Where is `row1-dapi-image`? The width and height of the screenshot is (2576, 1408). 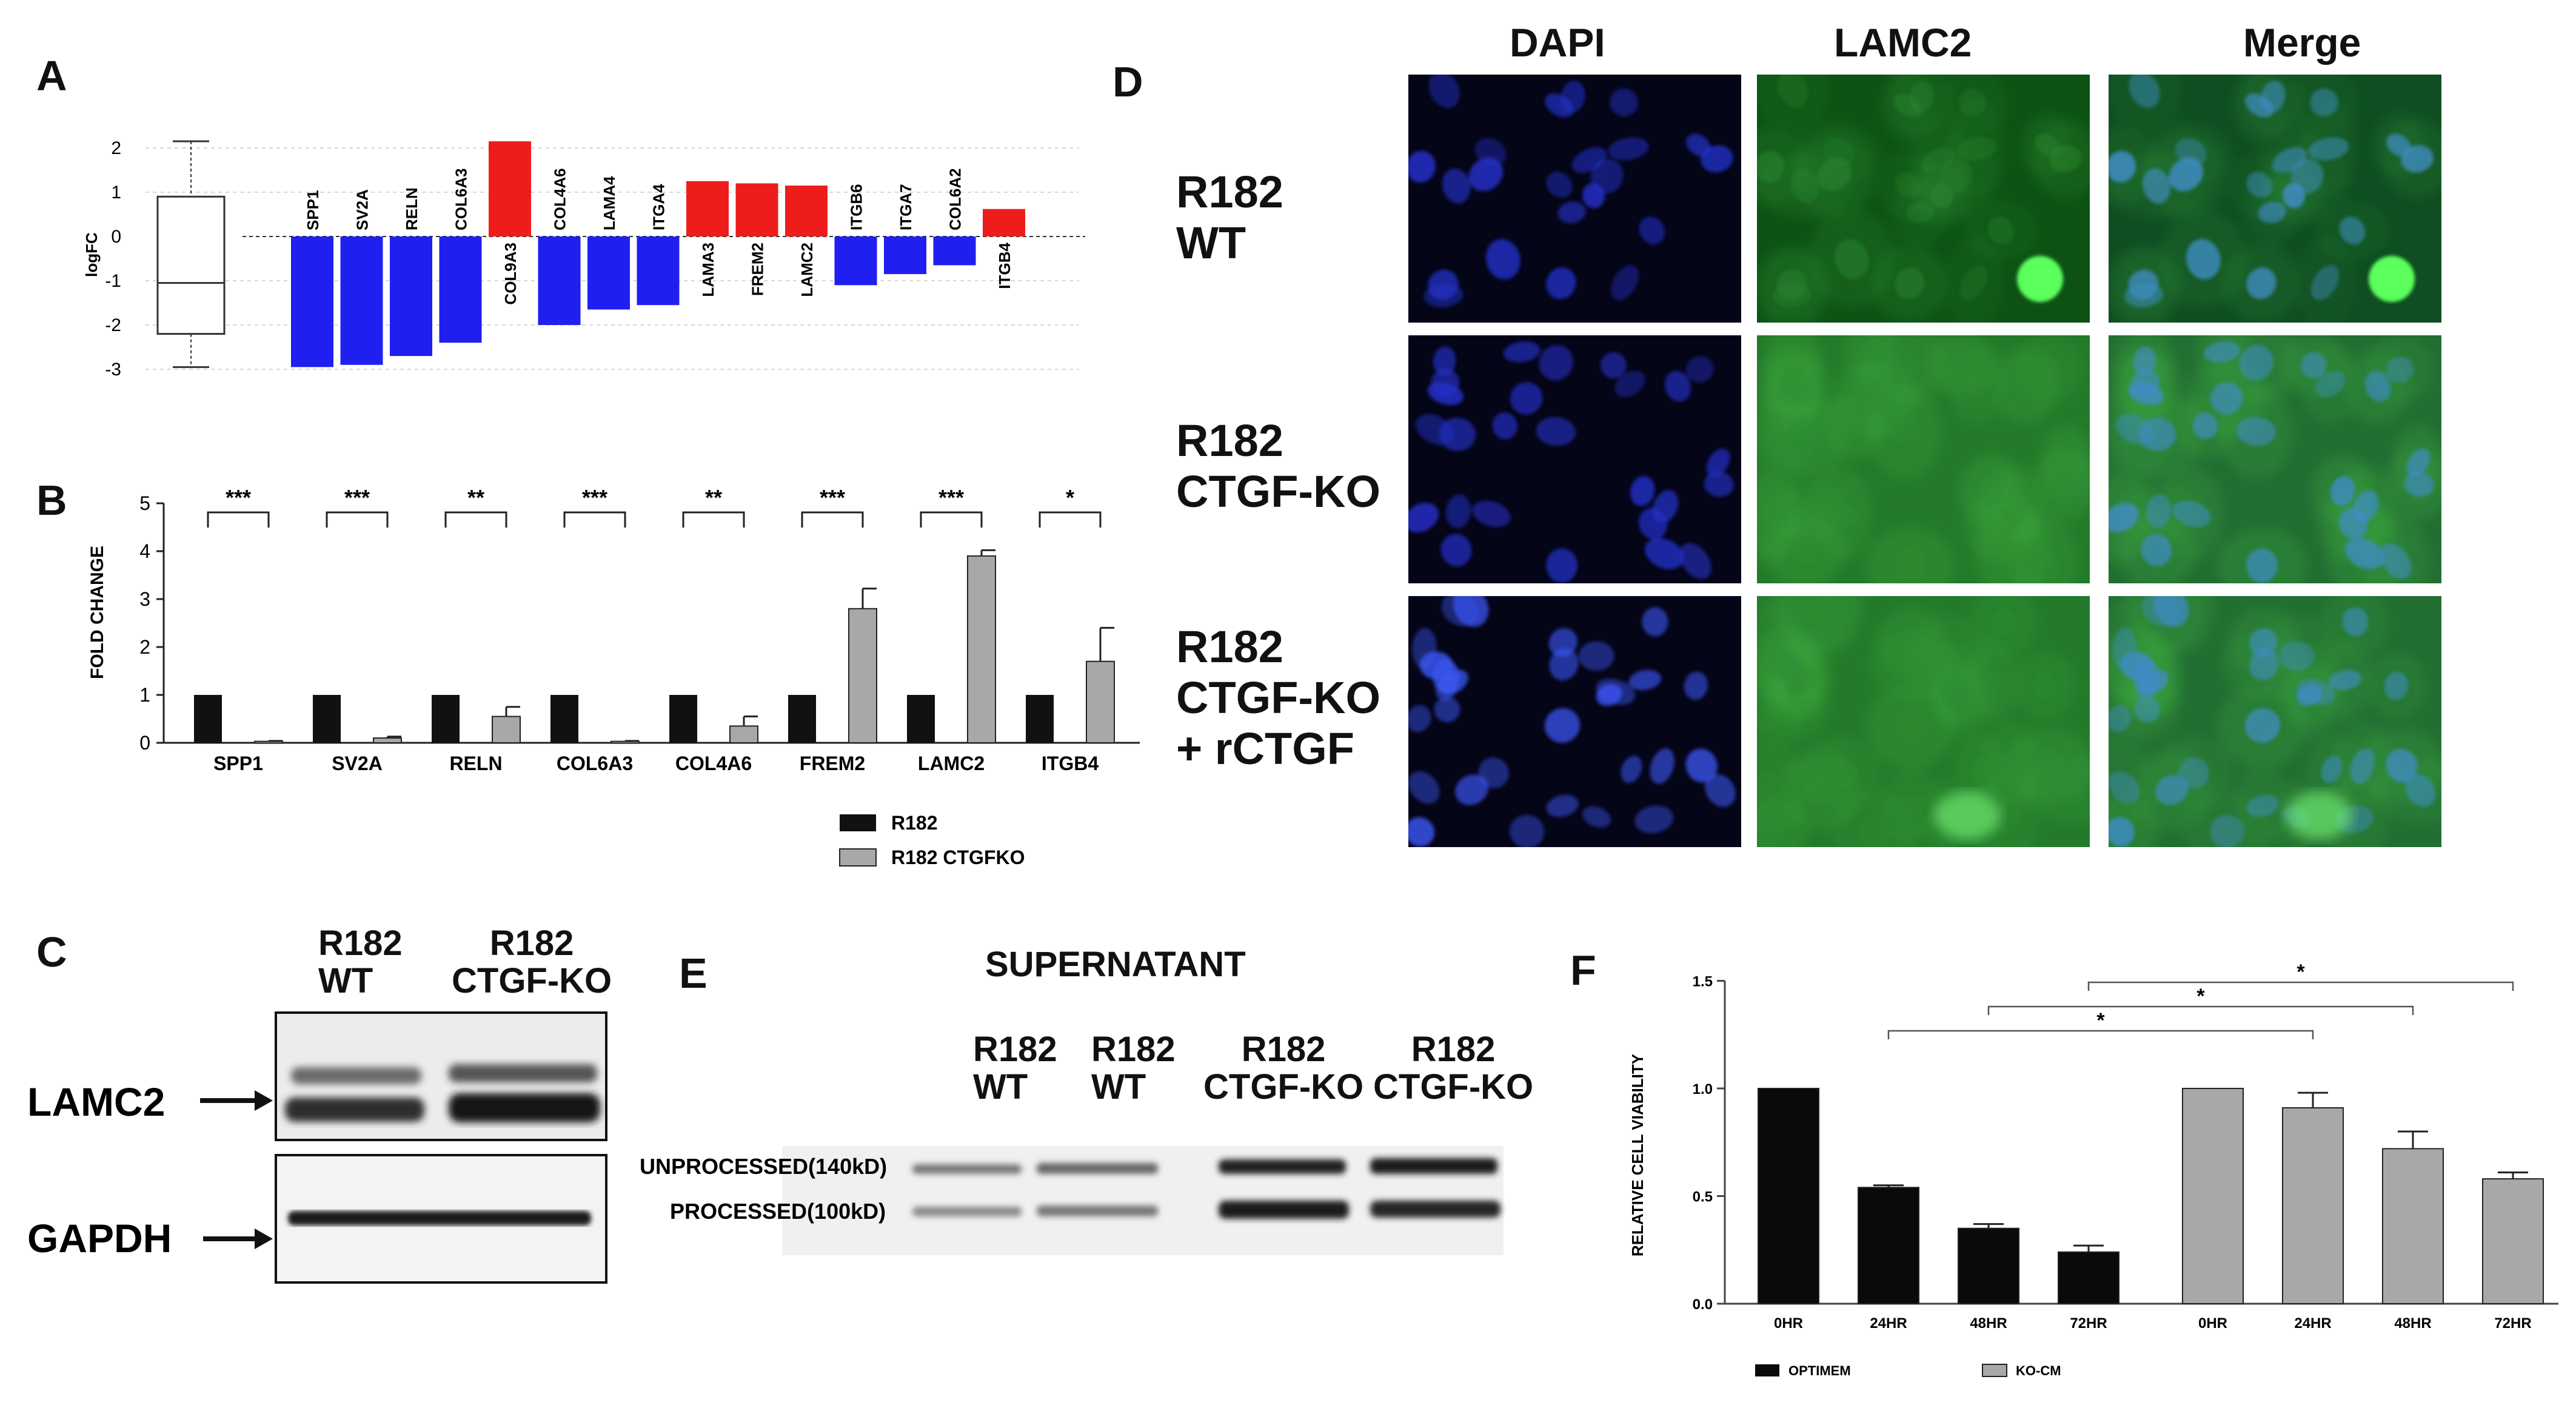
row1-dapi-image is located at coordinates (1576, 199).